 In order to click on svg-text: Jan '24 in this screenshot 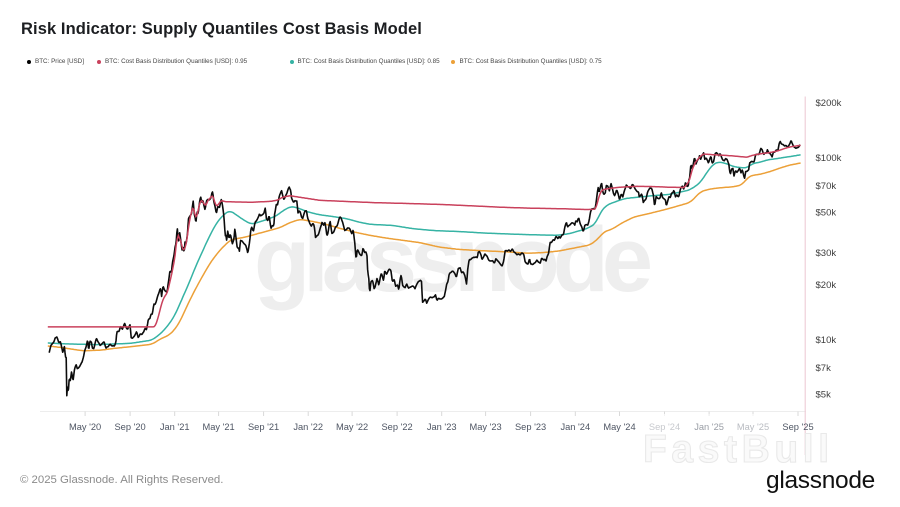, I will do `click(575, 427)`.